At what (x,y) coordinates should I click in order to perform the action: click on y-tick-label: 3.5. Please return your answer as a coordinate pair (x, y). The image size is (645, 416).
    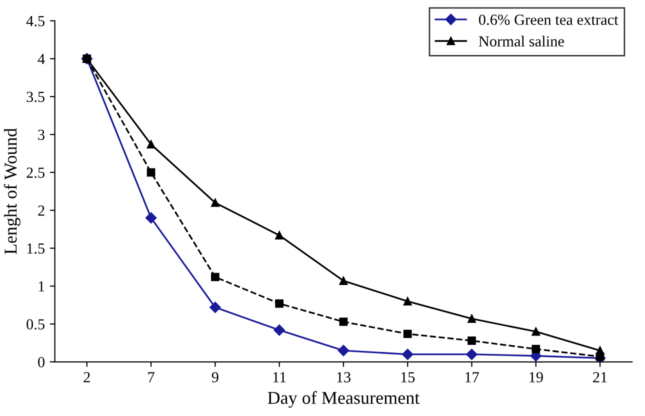
    Looking at the image, I should click on (35, 97).